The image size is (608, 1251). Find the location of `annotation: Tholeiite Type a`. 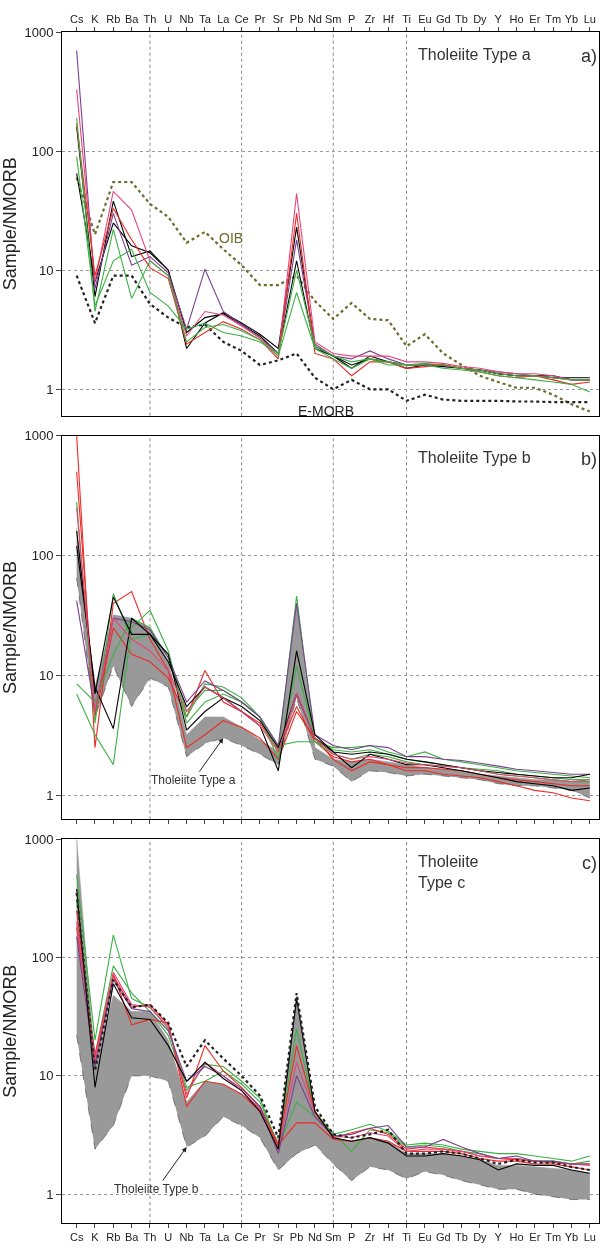

annotation: Tholeiite Type a is located at coordinates (193, 780).